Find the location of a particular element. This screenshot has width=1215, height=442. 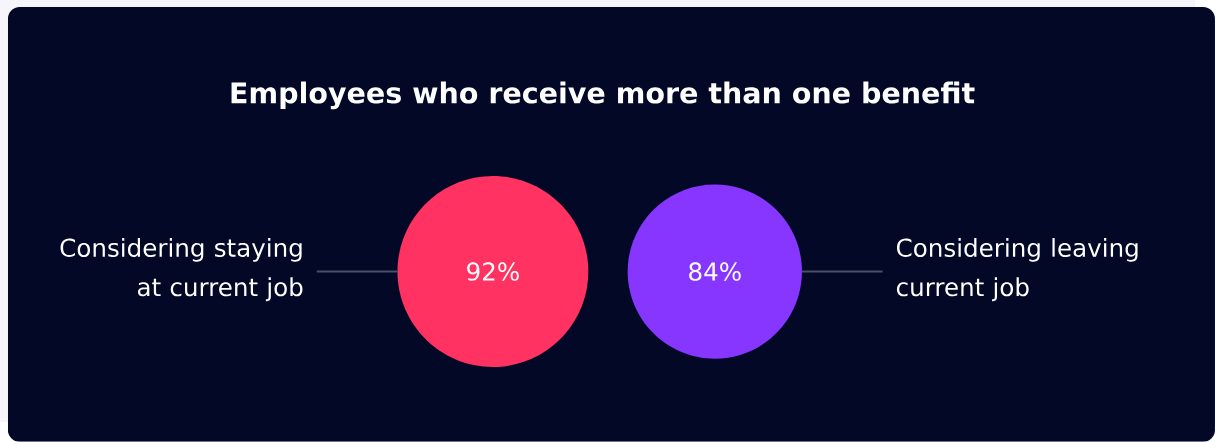

data-label: 92% is located at coordinates (493, 271).